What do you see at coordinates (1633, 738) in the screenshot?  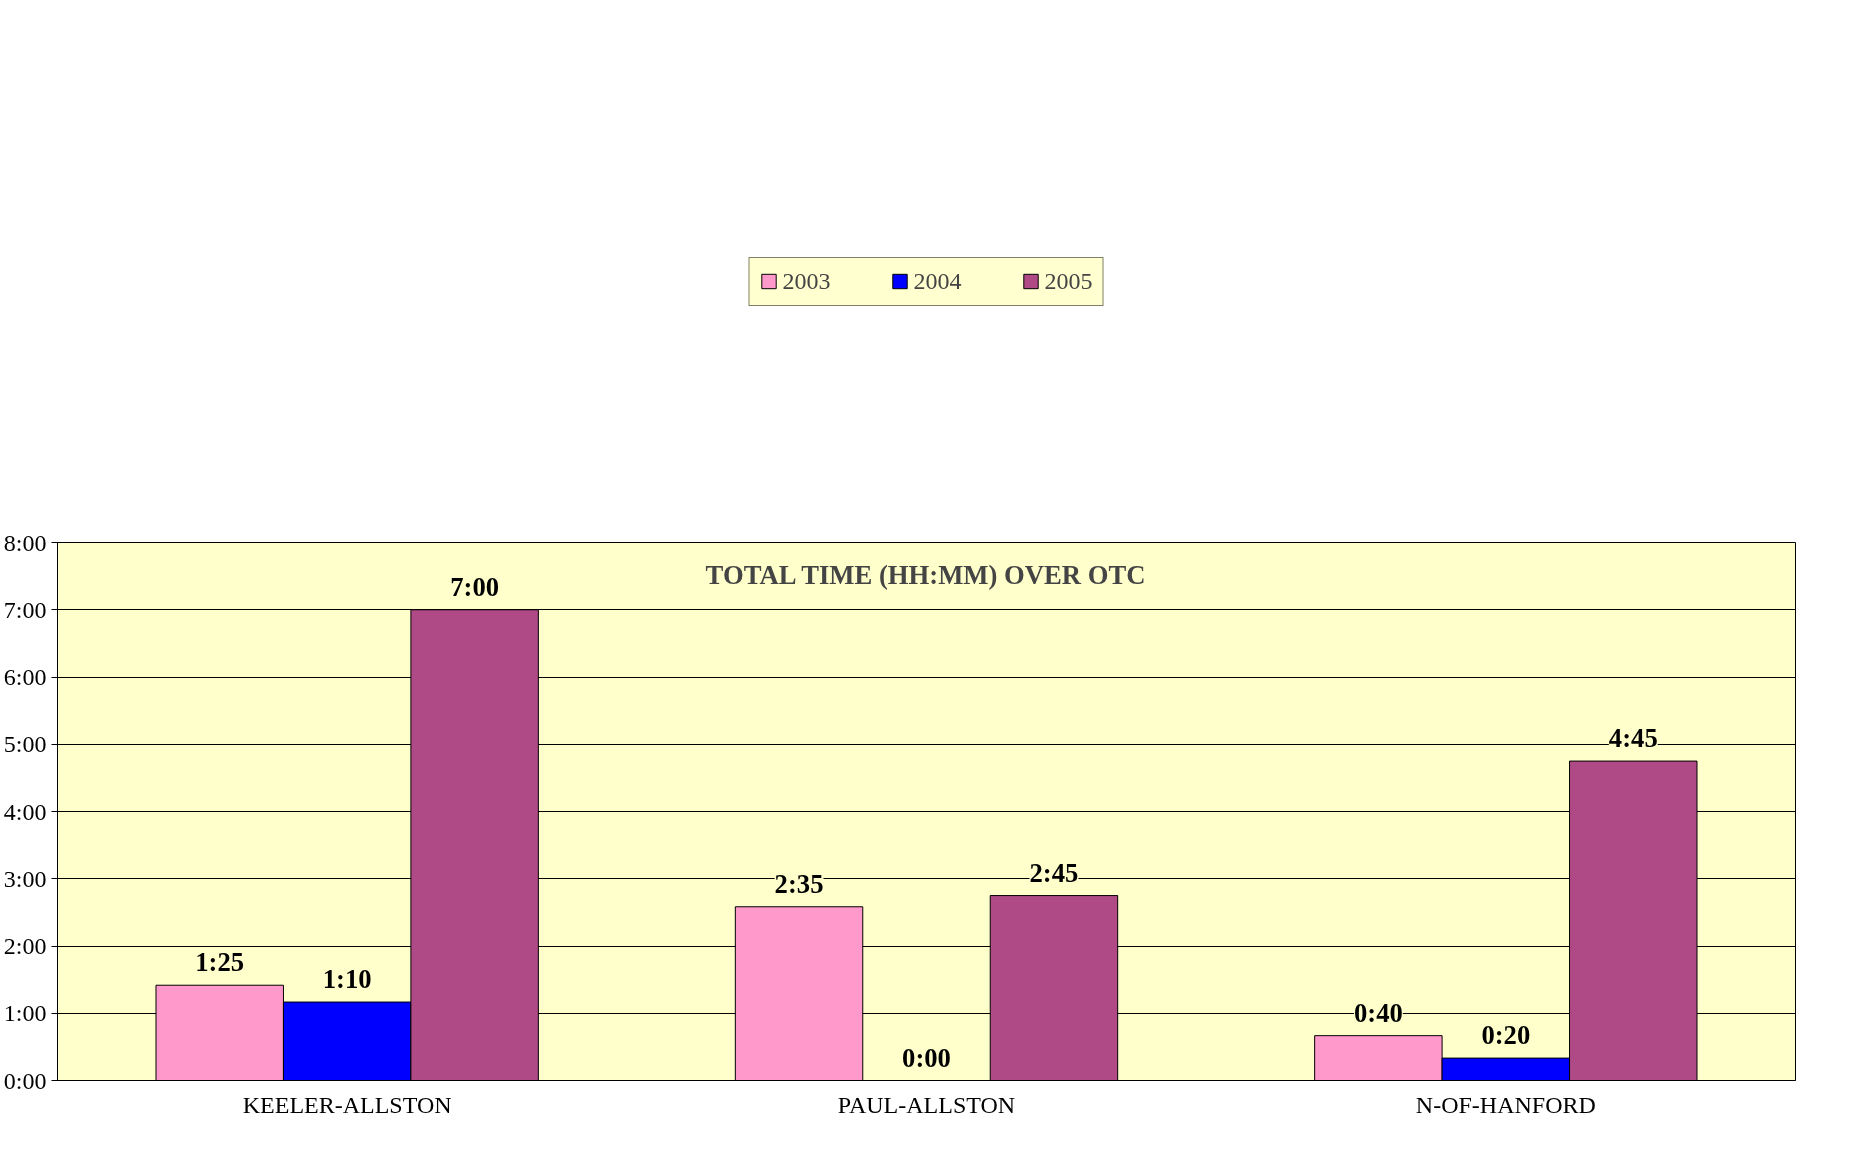 I see `data-label: 4:45` at bounding box center [1633, 738].